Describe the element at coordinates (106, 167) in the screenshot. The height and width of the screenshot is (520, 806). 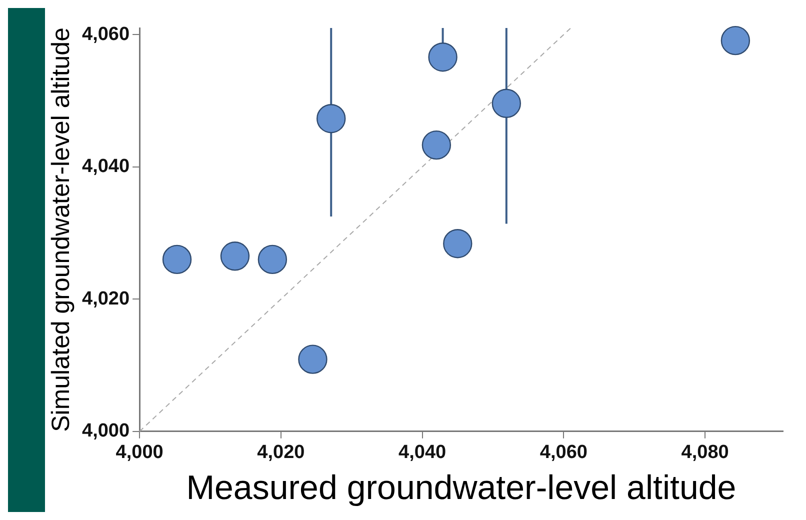
I see `y-tick-label: 4,040` at that location.